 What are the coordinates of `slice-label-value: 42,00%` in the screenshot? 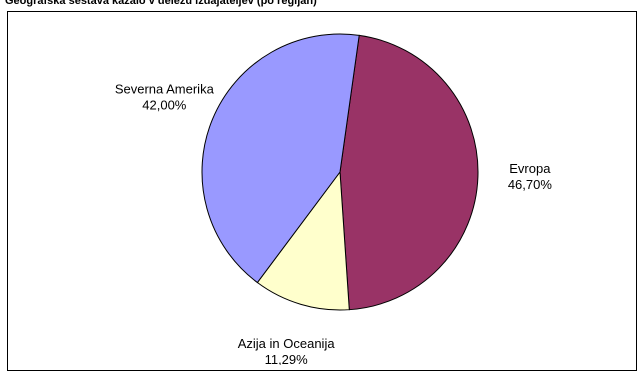 It's located at (164, 105).